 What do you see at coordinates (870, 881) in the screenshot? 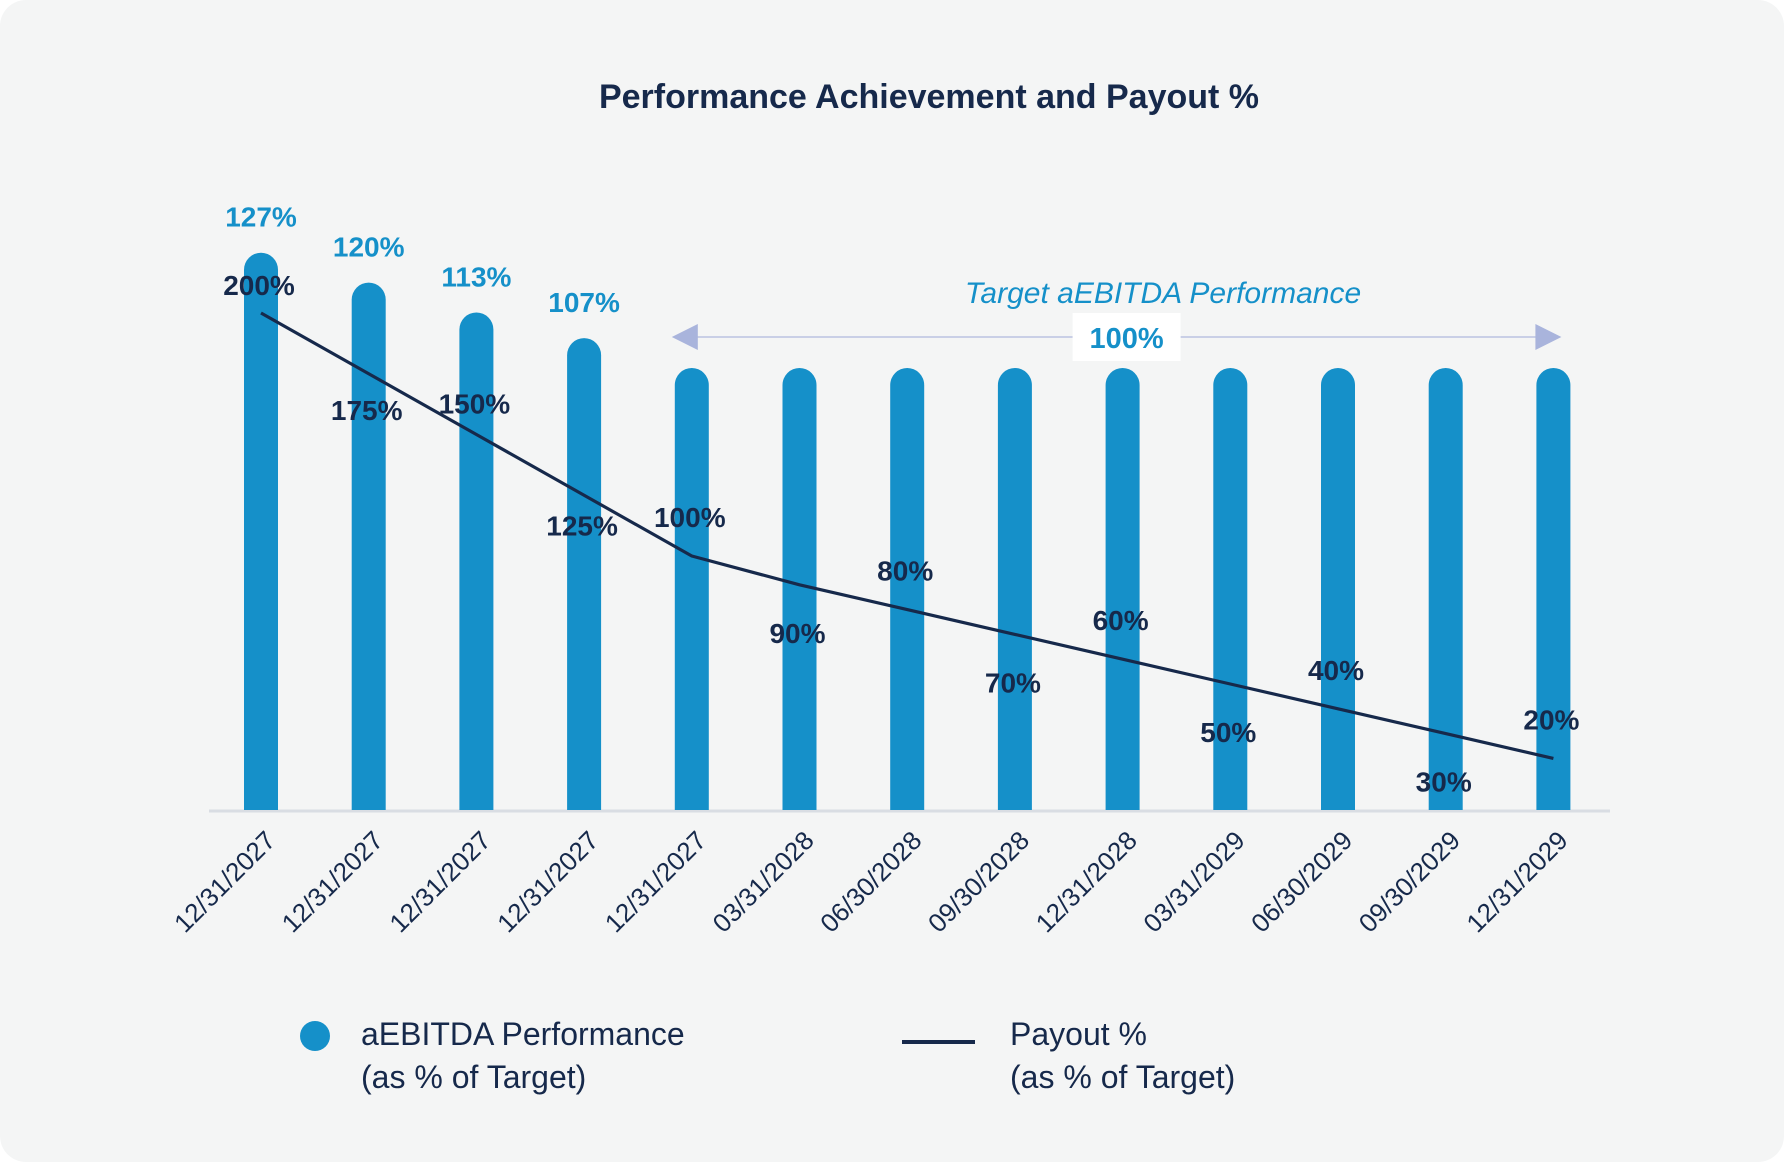
I see `x-tick-label-7: 06/30/2028` at bounding box center [870, 881].